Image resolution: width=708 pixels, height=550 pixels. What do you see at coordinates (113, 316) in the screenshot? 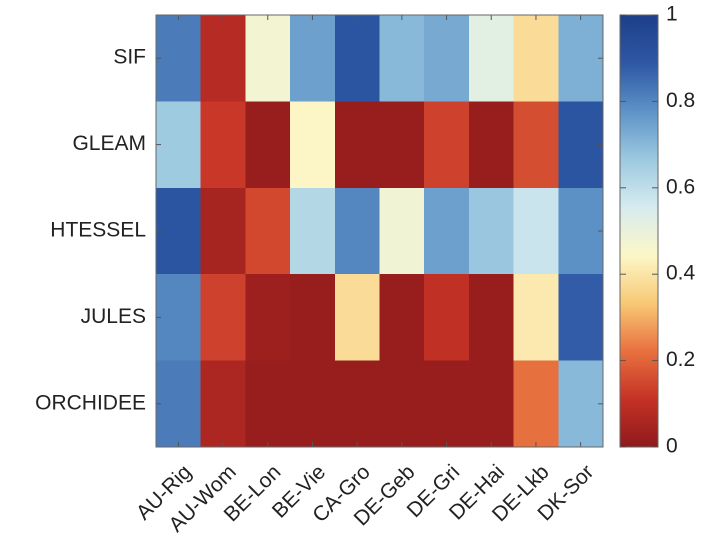
I see `y-tick-label: JULES` at bounding box center [113, 316].